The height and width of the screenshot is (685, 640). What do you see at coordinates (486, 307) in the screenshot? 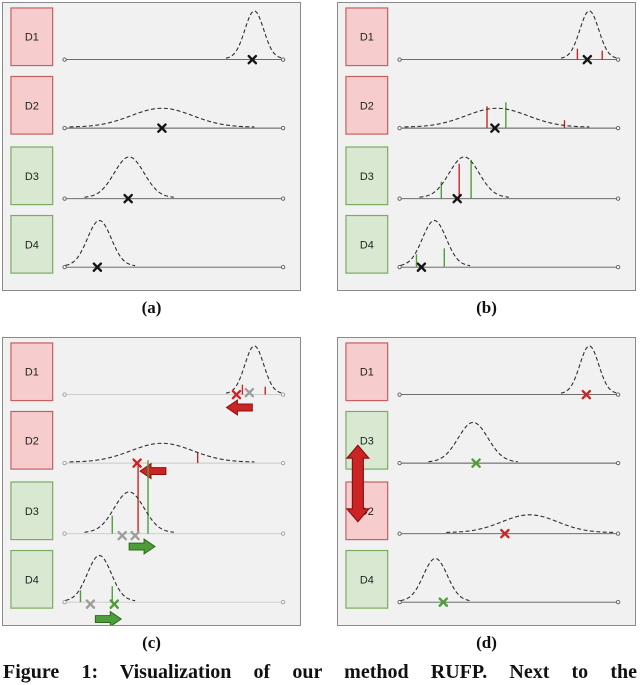
I see `panel-b-label: (b)` at bounding box center [486, 307].